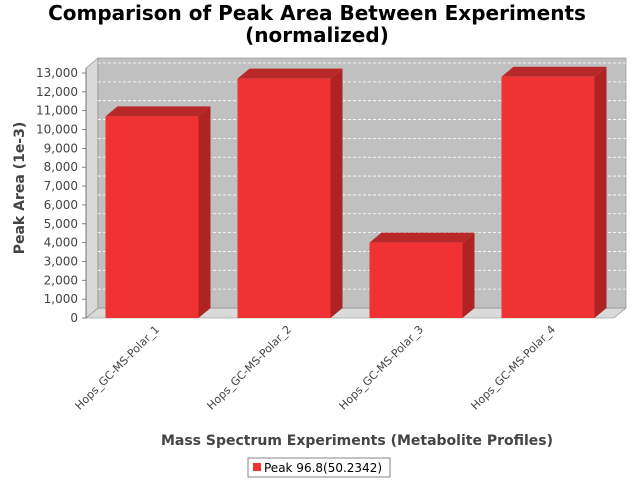 The height and width of the screenshot is (480, 640). What do you see at coordinates (382, 368) in the screenshot?
I see `x-category-label: Hops_GC-MS-Polar_3` at bounding box center [382, 368].